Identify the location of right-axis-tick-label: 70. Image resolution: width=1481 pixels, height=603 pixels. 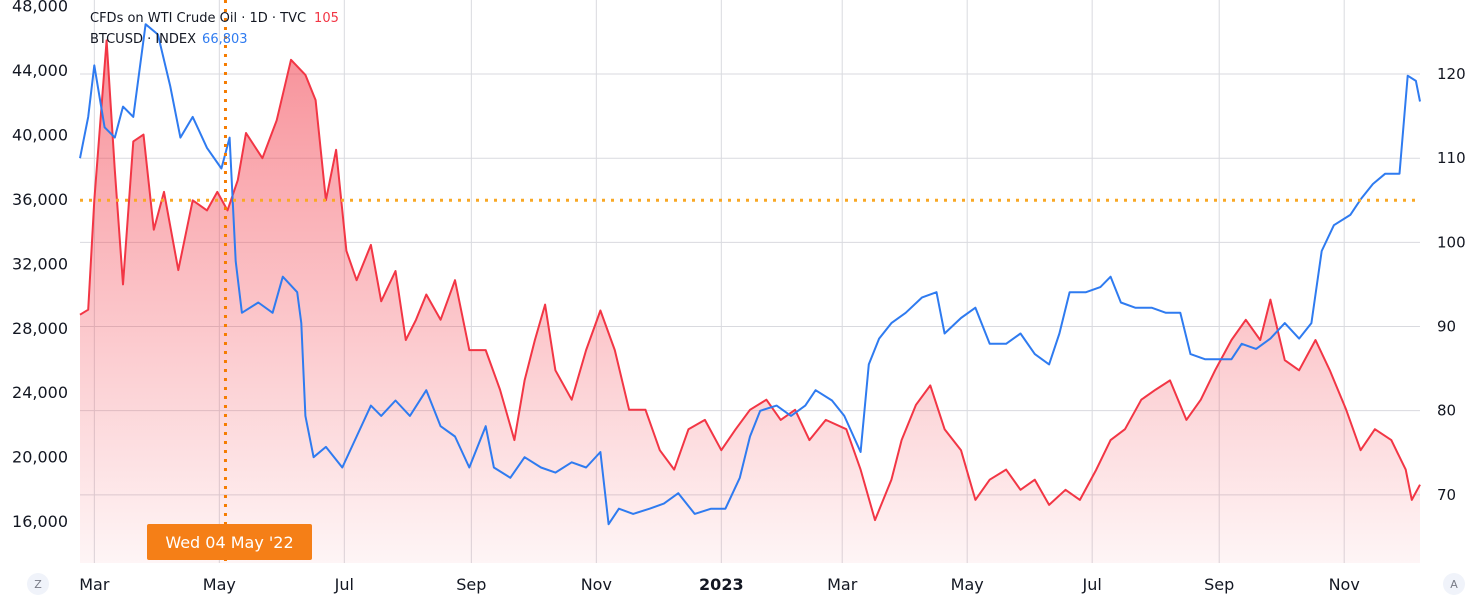
(1446, 495).